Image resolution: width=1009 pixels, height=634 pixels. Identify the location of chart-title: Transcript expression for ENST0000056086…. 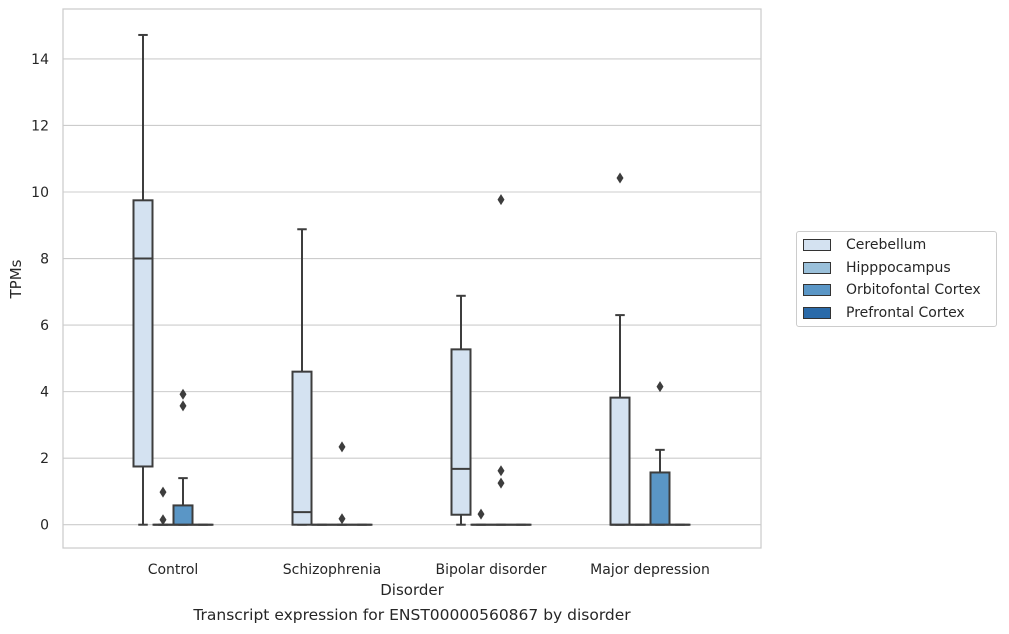
(412, 615).